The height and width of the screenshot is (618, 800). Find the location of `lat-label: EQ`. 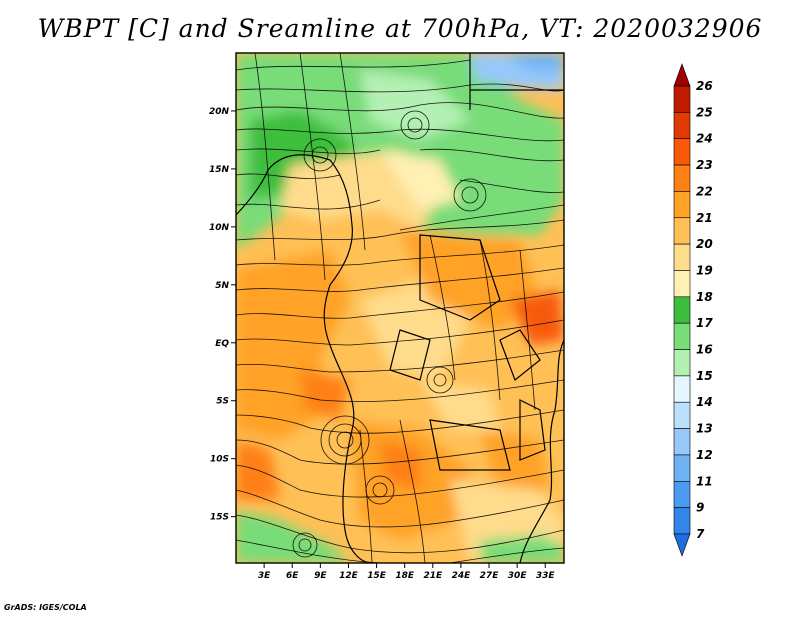

lat-label: EQ is located at coordinates (222, 344).